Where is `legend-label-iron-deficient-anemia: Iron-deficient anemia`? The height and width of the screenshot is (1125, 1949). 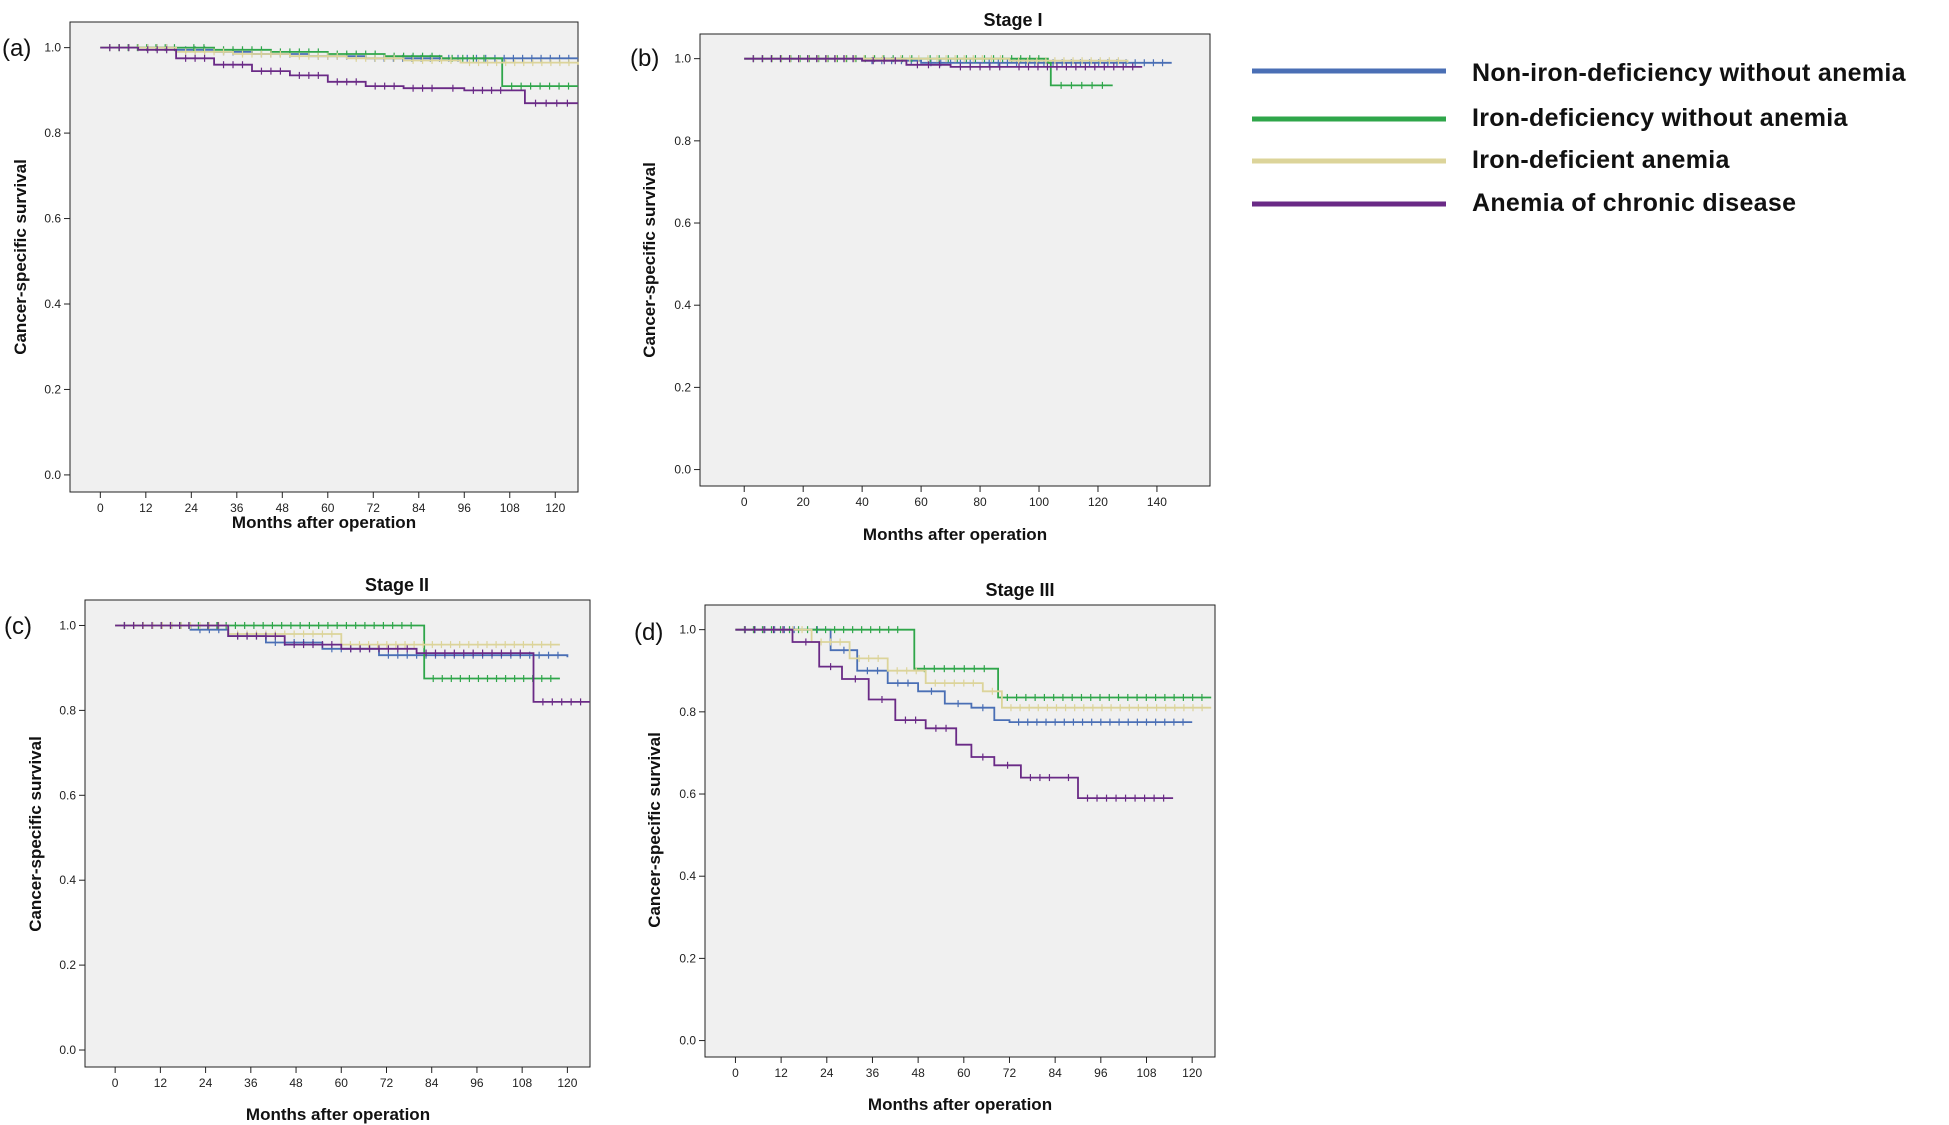 legend-label-iron-deficient-anemia: Iron-deficient anemia is located at coordinates (1601, 160).